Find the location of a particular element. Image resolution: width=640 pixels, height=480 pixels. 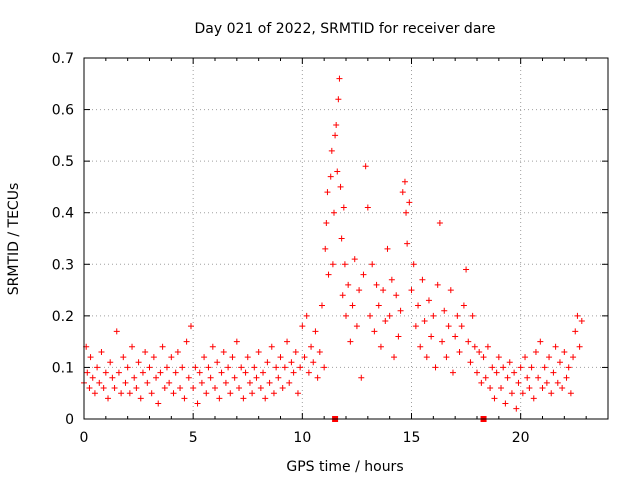

y-tick-label: 0.4 is located at coordinates (63, 214).